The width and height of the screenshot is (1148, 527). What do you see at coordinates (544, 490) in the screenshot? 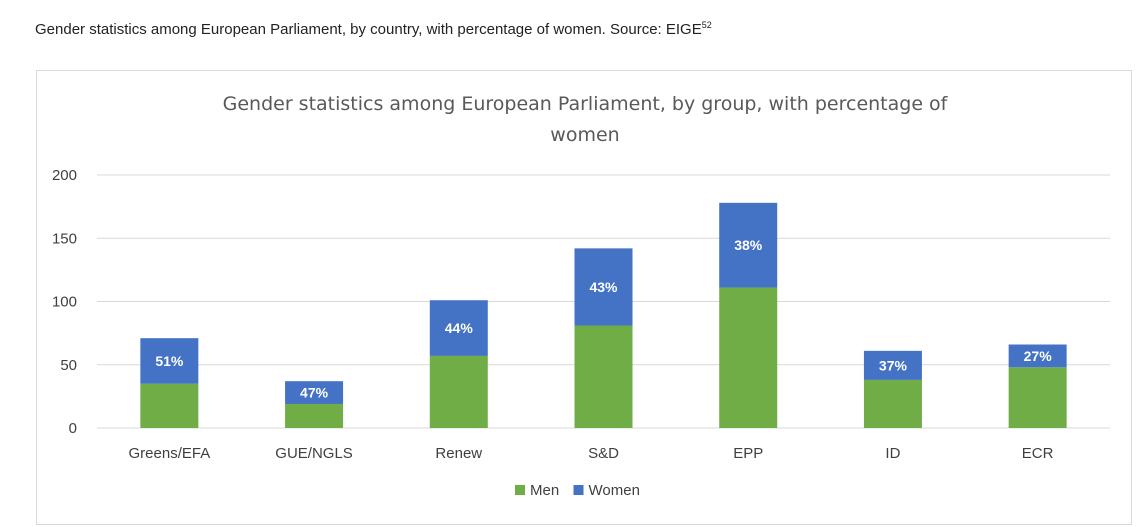
I see `legend-label-men: Men` at bounding box center [544, 490].